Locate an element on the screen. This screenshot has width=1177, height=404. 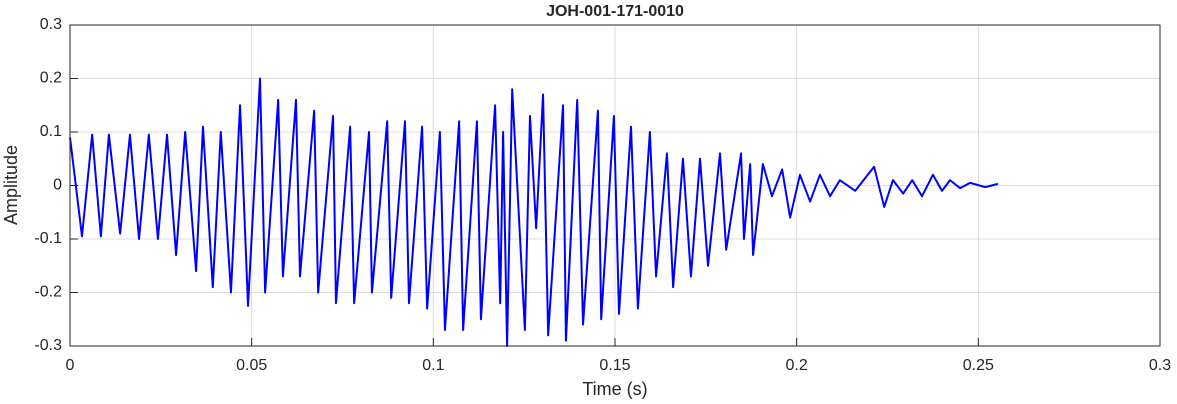
y-tick-label: -0.1 is located at coordinates (48, 238).